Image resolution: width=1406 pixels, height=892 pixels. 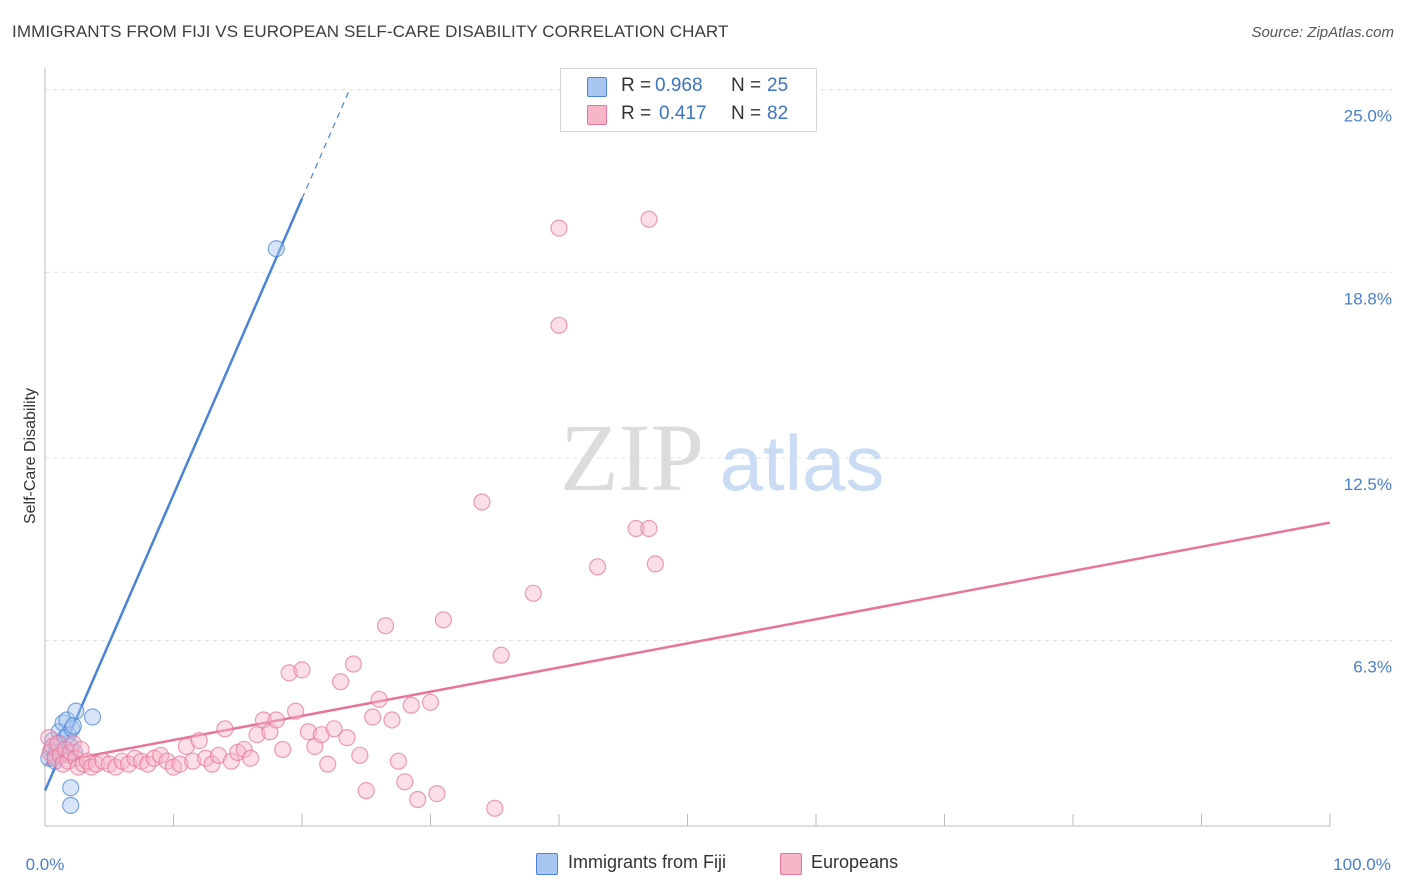 What do you see at coordinates (778, 113) in the screenshot?
I see `legend-n-value: 82` at bounding box center [778, 113].